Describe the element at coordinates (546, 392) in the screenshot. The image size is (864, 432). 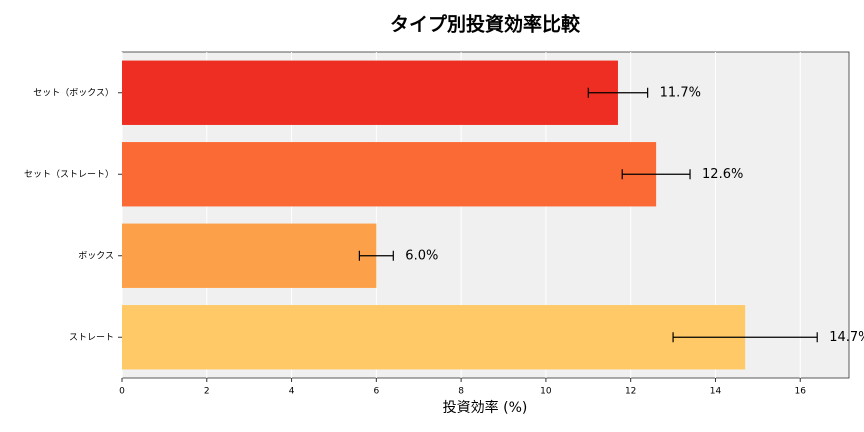
I see `x-tick-label: 10` at that location.